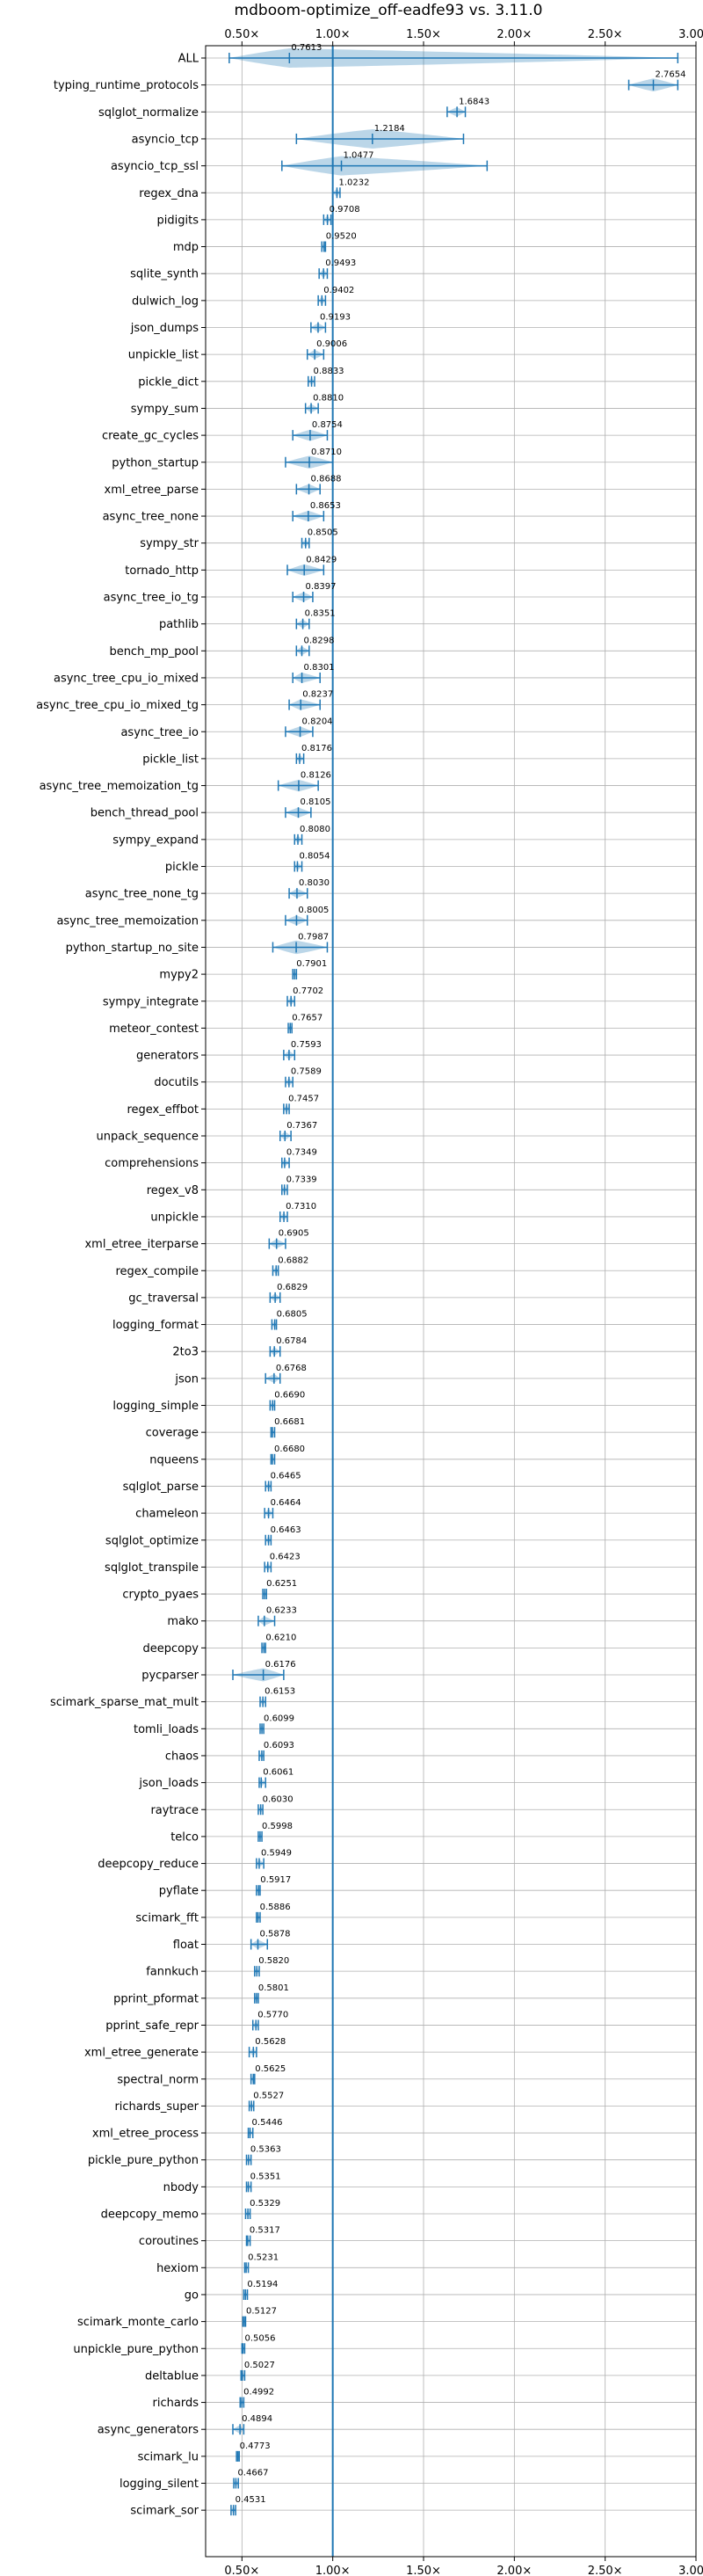 Image resolution: width=703 pixels, height=2576 pixels. I want to click on value-label: 0.4773, so click(255, 2446).